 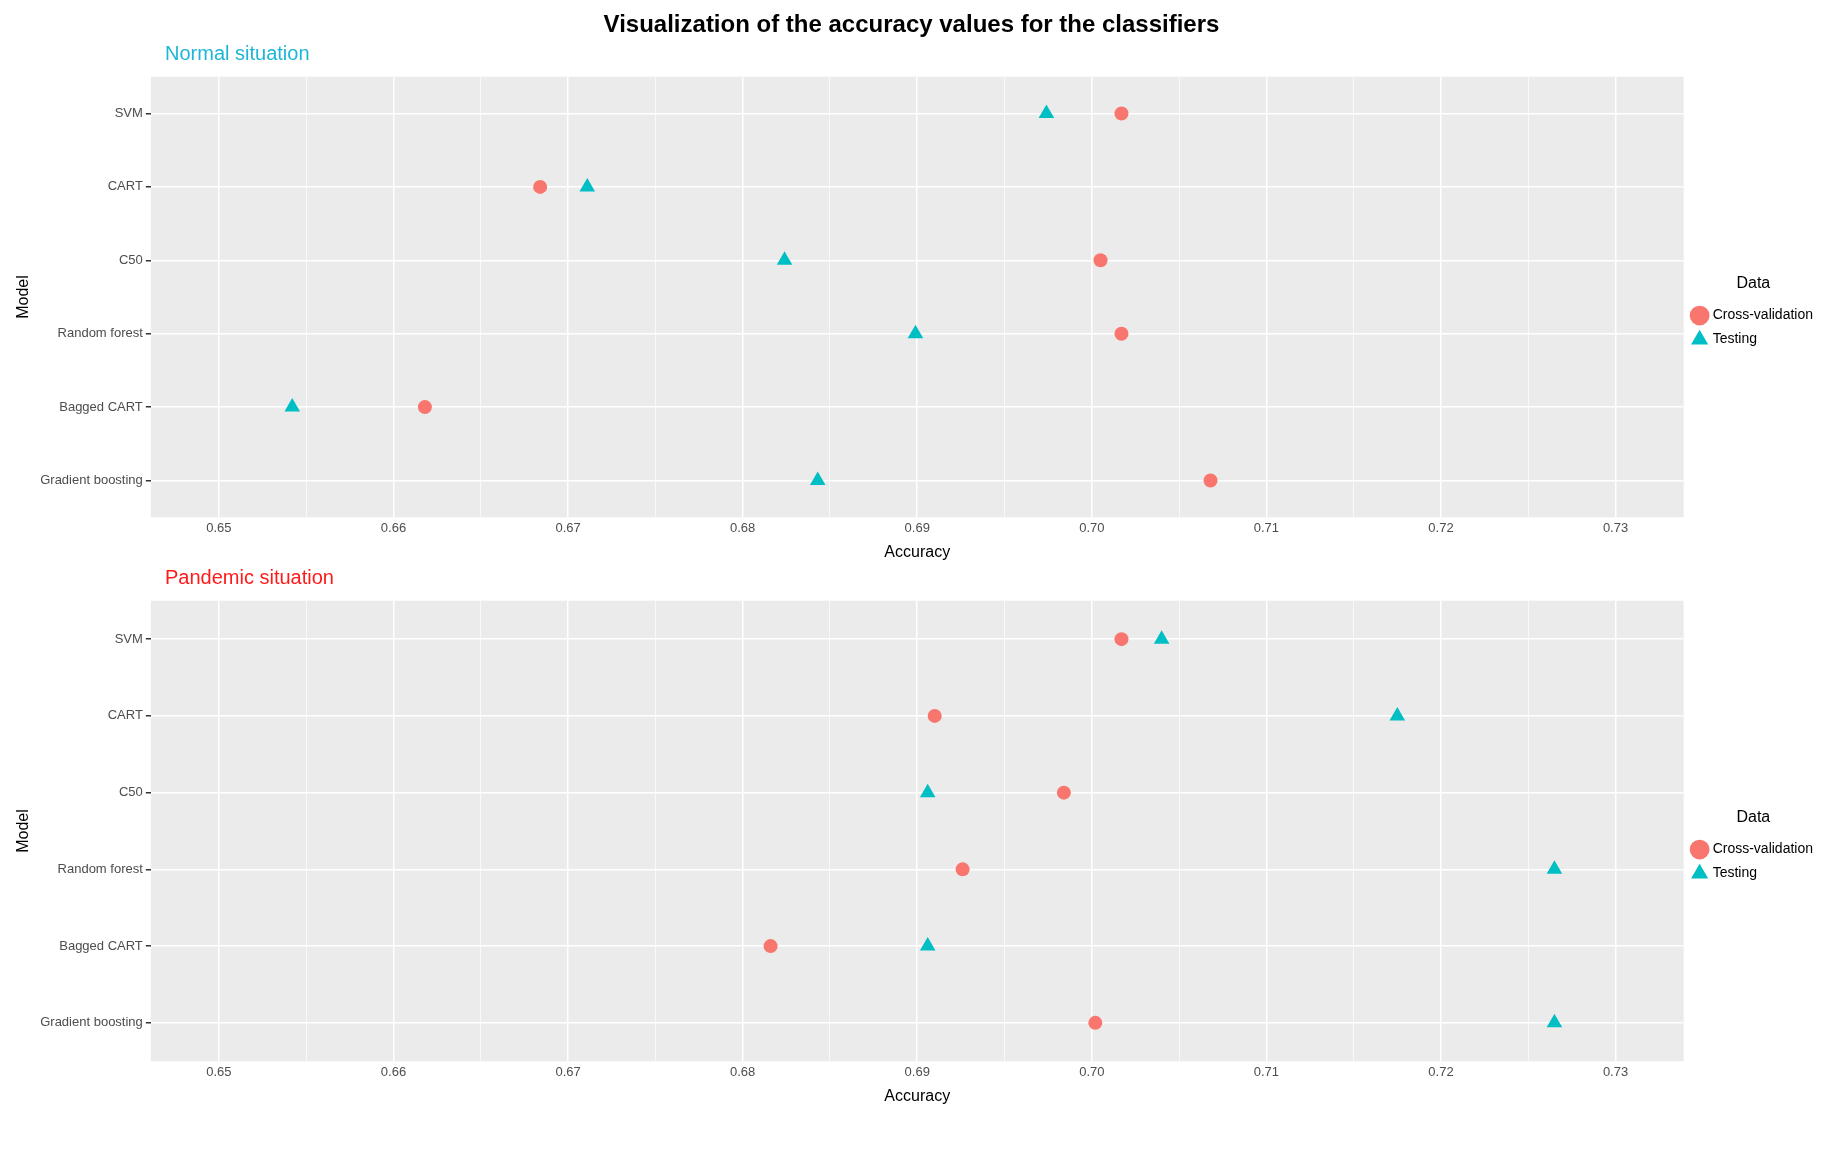 What do you see at coordinates (250, 578) in the screenshot?
I see `chart-title: Pandemic situation` at bounding box center [250, 578].